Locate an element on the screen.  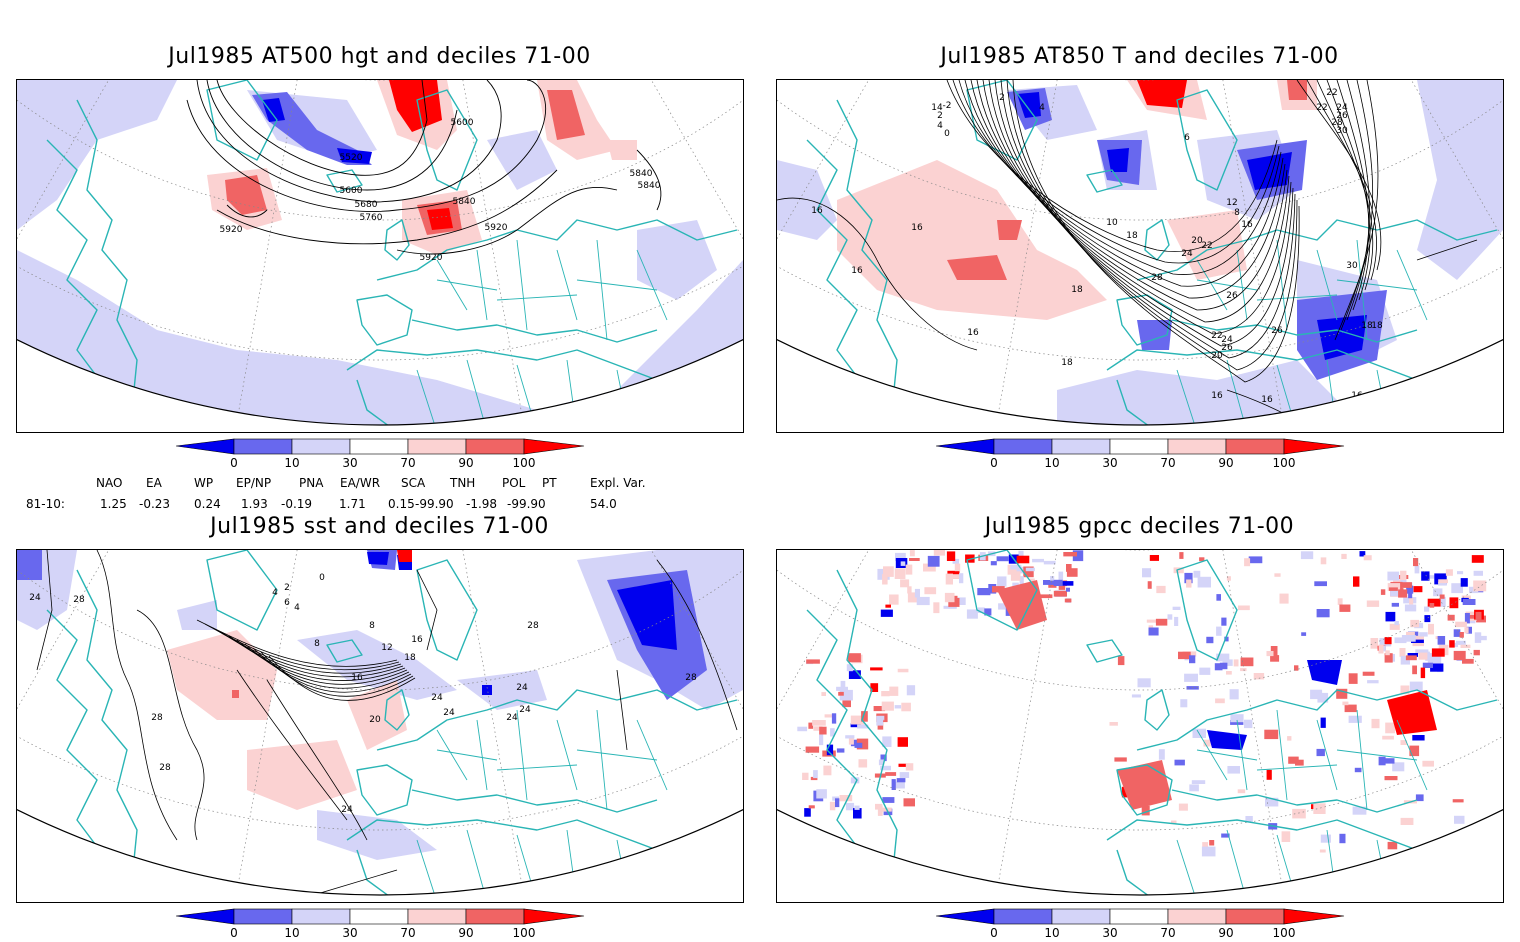
colorbar-3: 0 10 30 70 90 100 is located at coordinates (380, 925).